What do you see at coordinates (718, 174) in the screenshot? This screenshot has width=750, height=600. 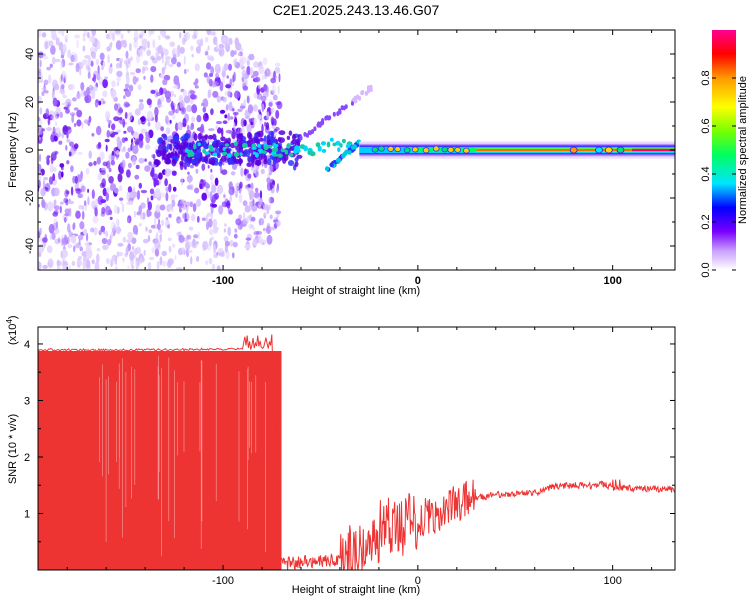 I see `colorbar-ticks: 0.0 0.2 0.4 0.6 0.8` at bounding box center [718, 174].